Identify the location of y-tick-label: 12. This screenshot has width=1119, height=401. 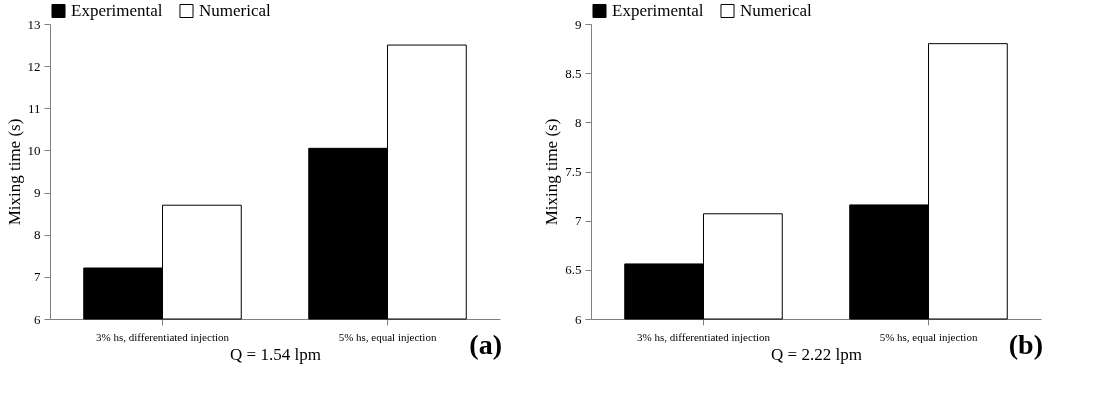
(34, 66).